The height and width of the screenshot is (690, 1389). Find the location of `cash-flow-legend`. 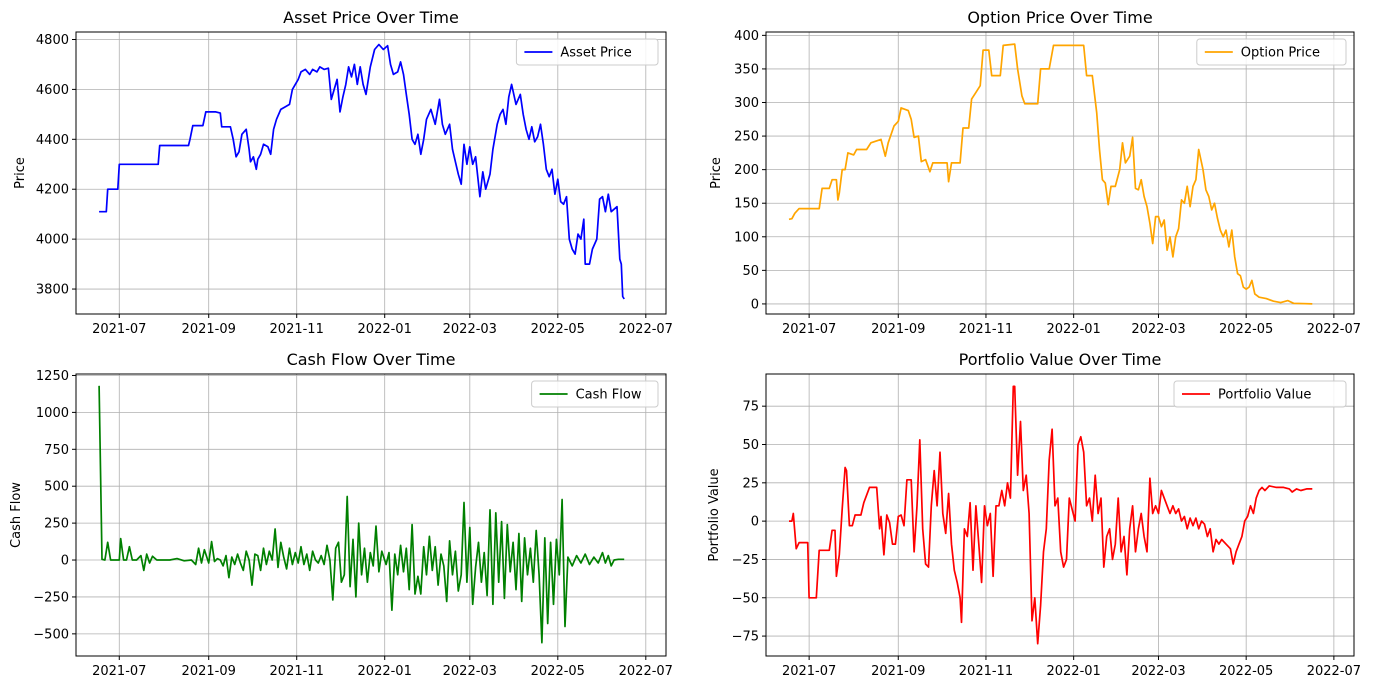

cash-flow-legend is located at coordinates (595, 394).